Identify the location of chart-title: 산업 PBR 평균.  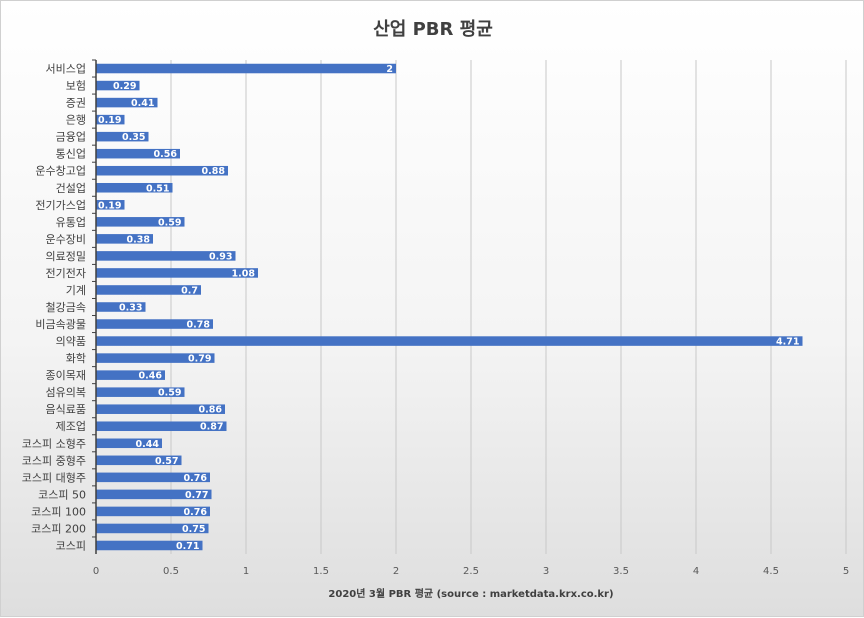
(433, 29).